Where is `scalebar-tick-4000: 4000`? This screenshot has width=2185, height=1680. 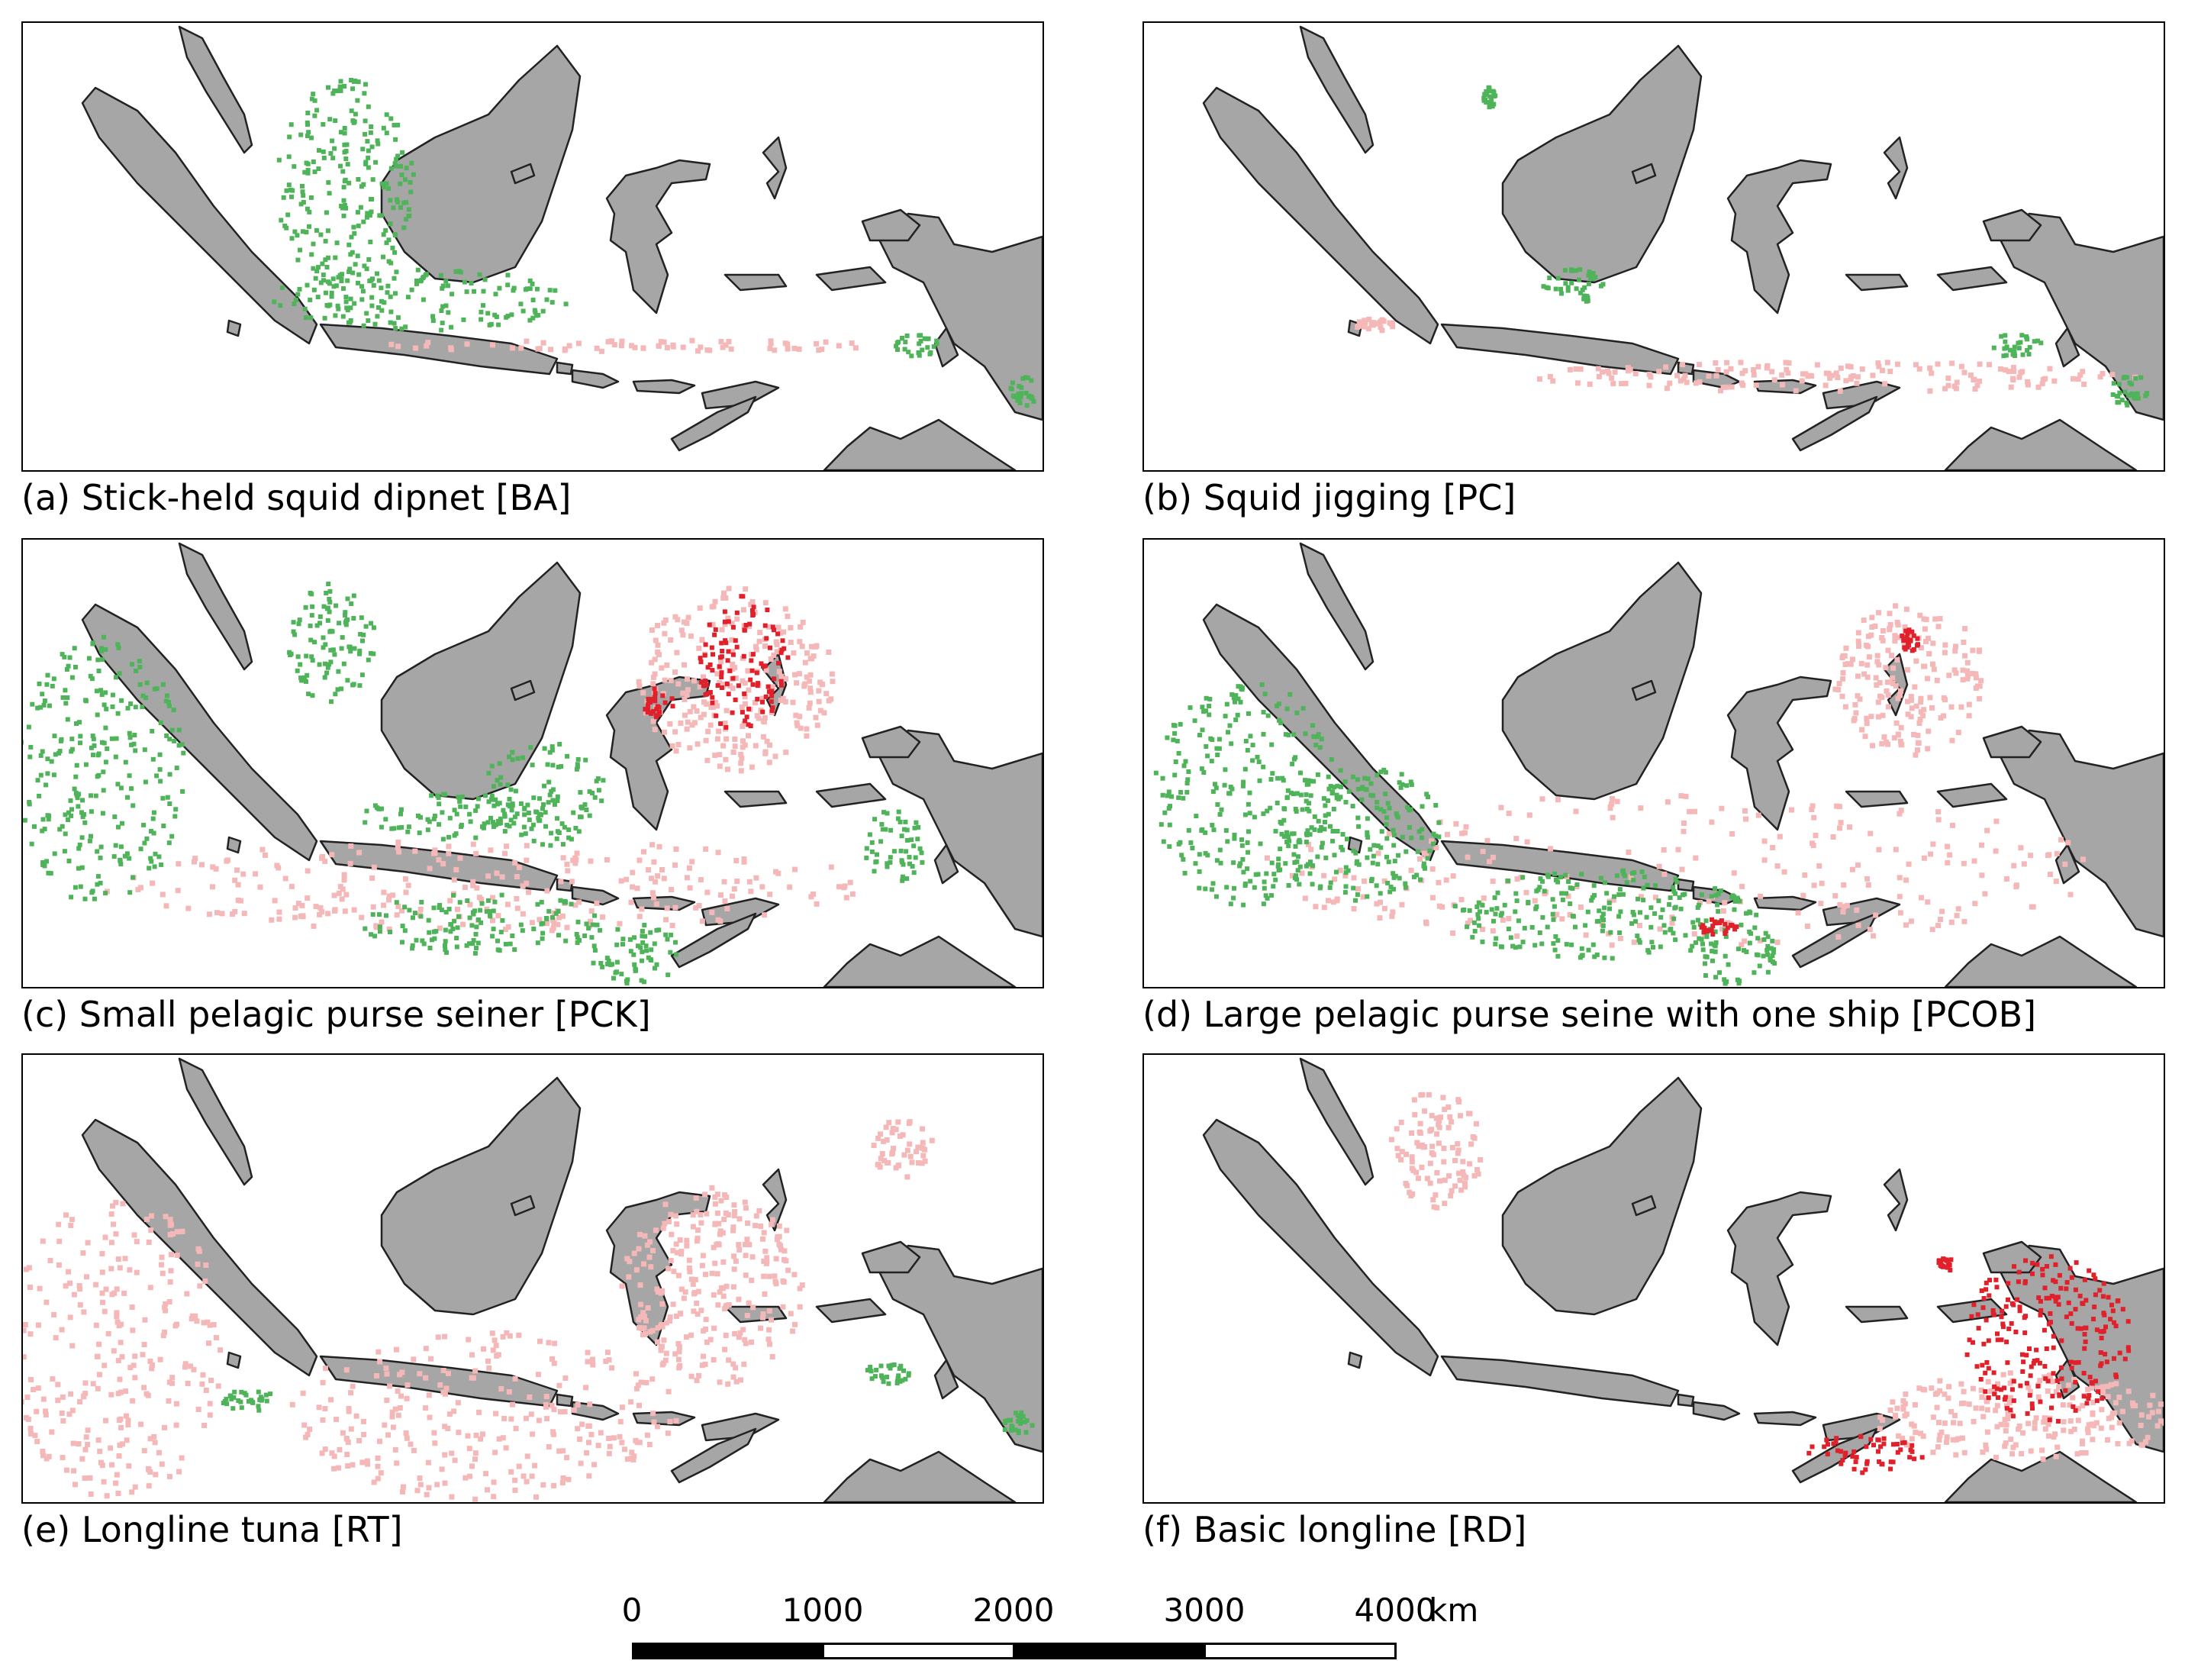
scalebar-tick-4000: 4000 is located at coordinates (1395, 1610).